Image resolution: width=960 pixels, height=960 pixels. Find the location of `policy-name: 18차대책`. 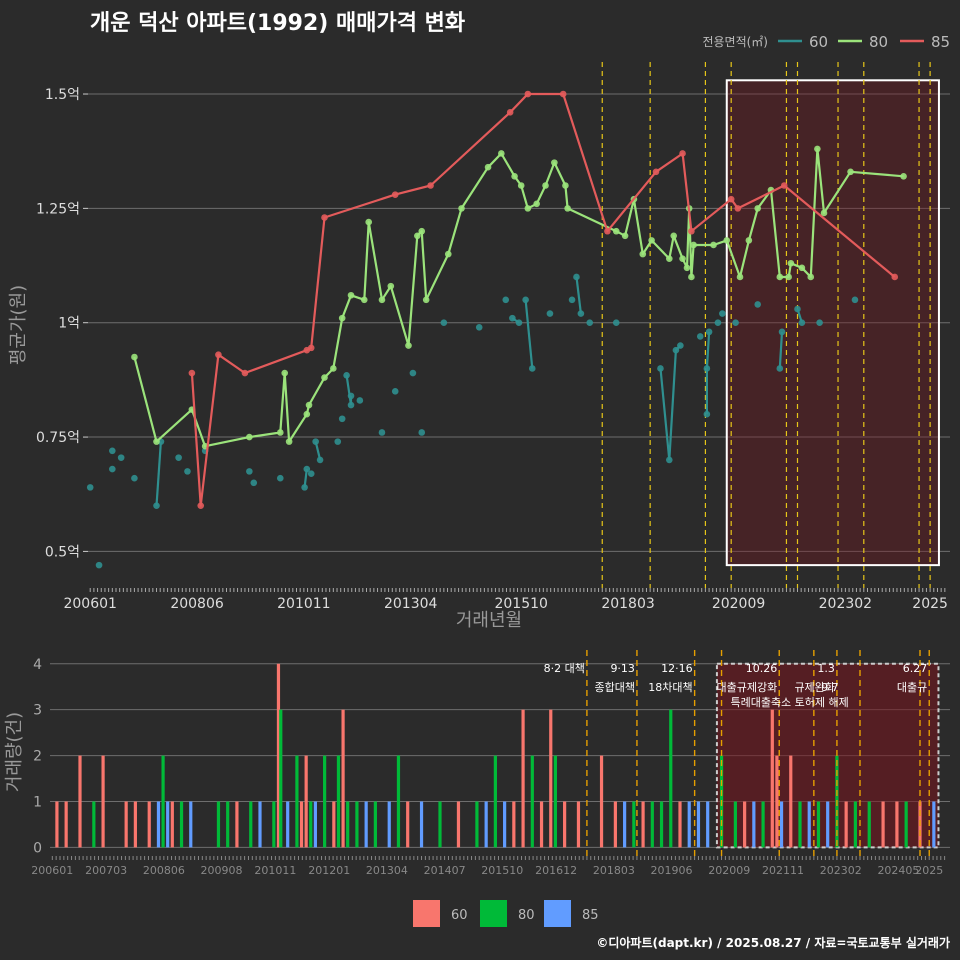

policy-name: 18차대책 is located at coordinates (670, 687).